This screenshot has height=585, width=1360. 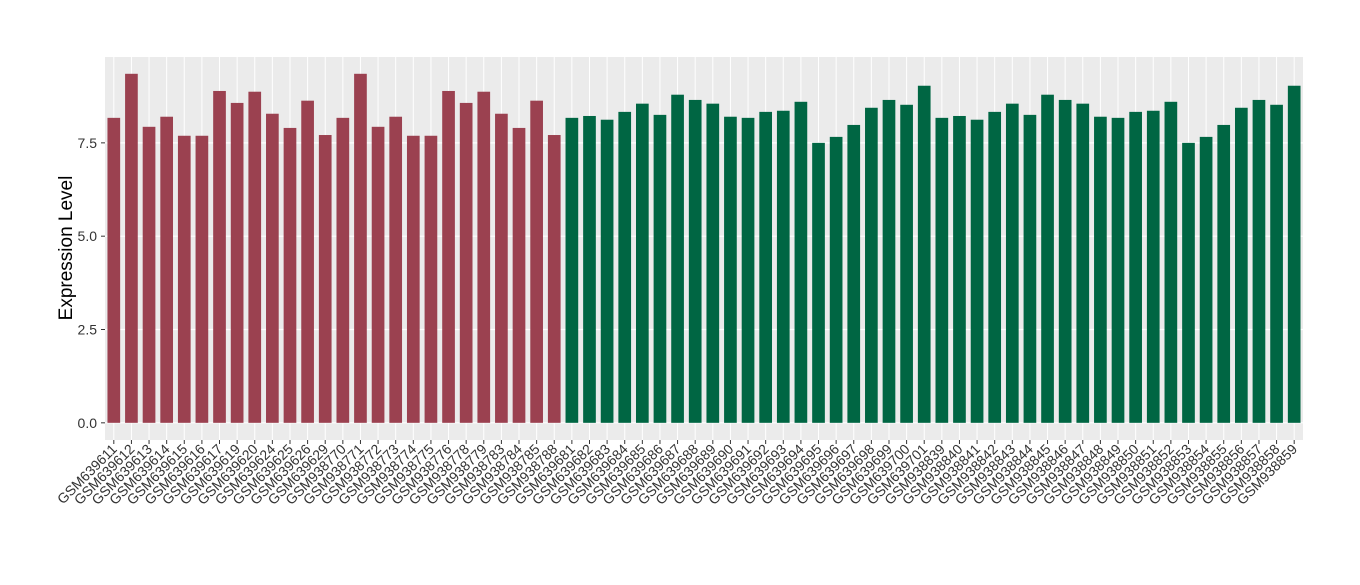 I want to click on y-tick-label: 7.5, so click(x=88, y=143).